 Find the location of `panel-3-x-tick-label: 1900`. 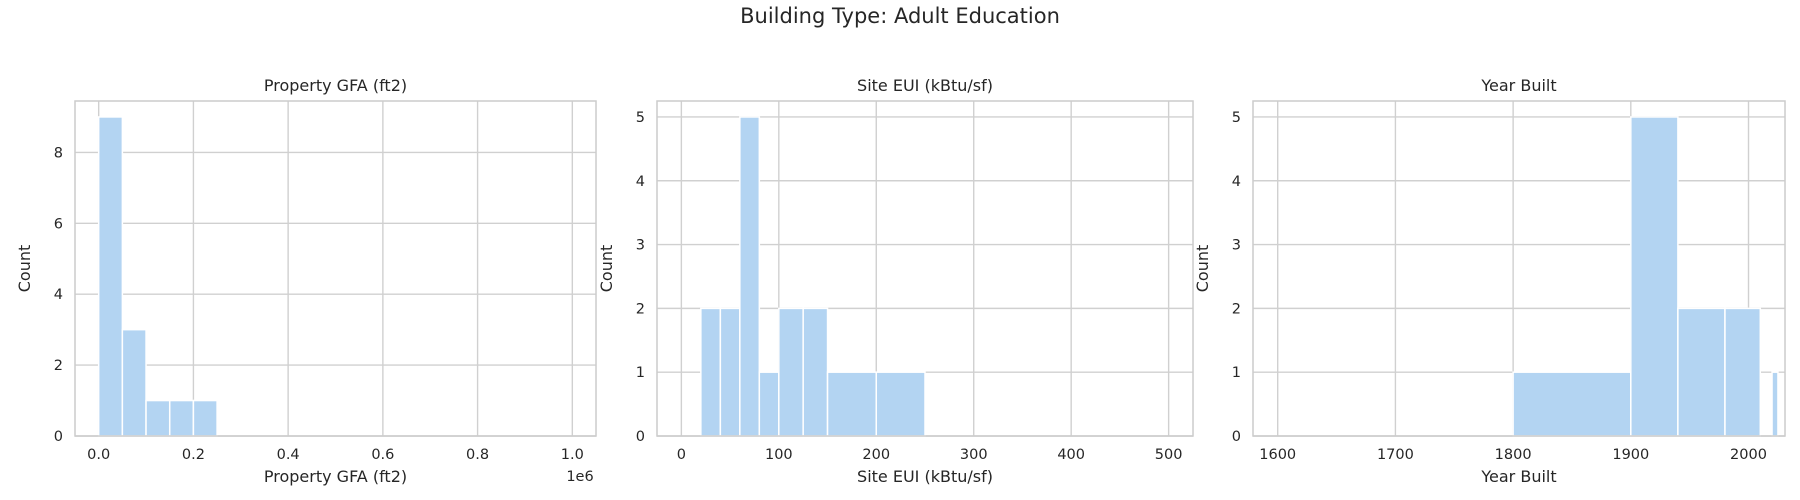

panel-3-x-tick-label: 1900 is located at coordinates (1630, 455).